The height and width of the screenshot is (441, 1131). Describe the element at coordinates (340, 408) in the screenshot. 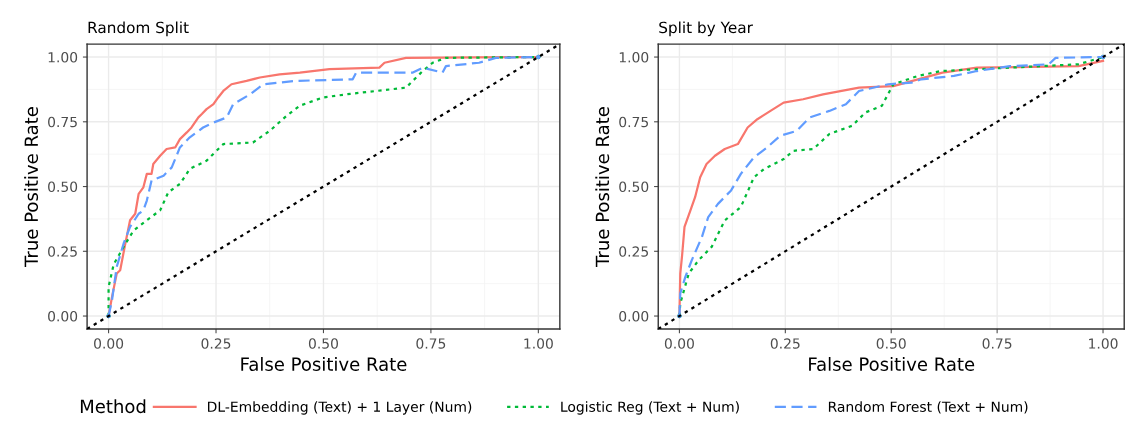

I see `legend-label: DL-Embedding (Text) + 1 Layer (Num)` at that location.